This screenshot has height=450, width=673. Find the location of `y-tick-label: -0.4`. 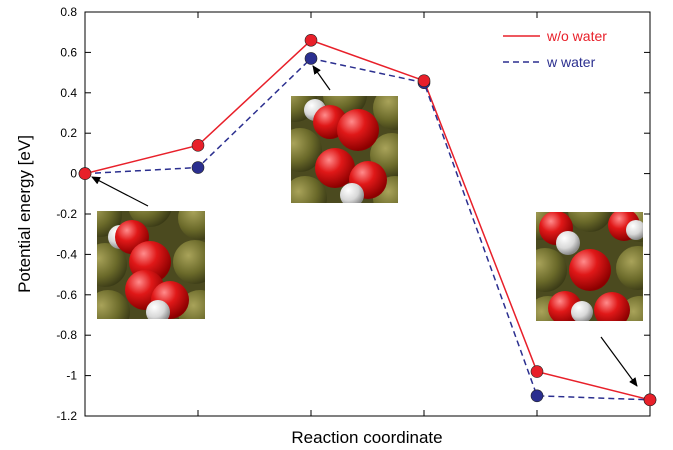

y-tick-label: -0.4 is located at coordinates (66, 254).